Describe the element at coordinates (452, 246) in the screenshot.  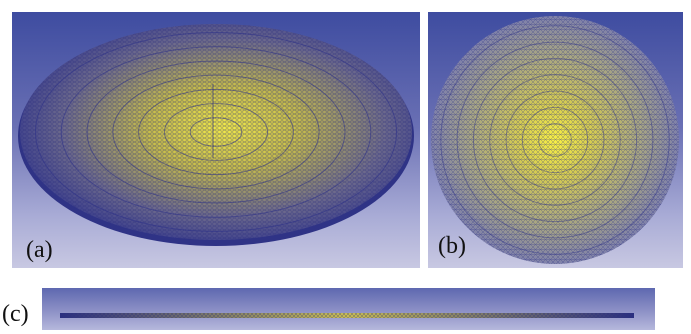
I see `panel-b-label: (b)` at that location.